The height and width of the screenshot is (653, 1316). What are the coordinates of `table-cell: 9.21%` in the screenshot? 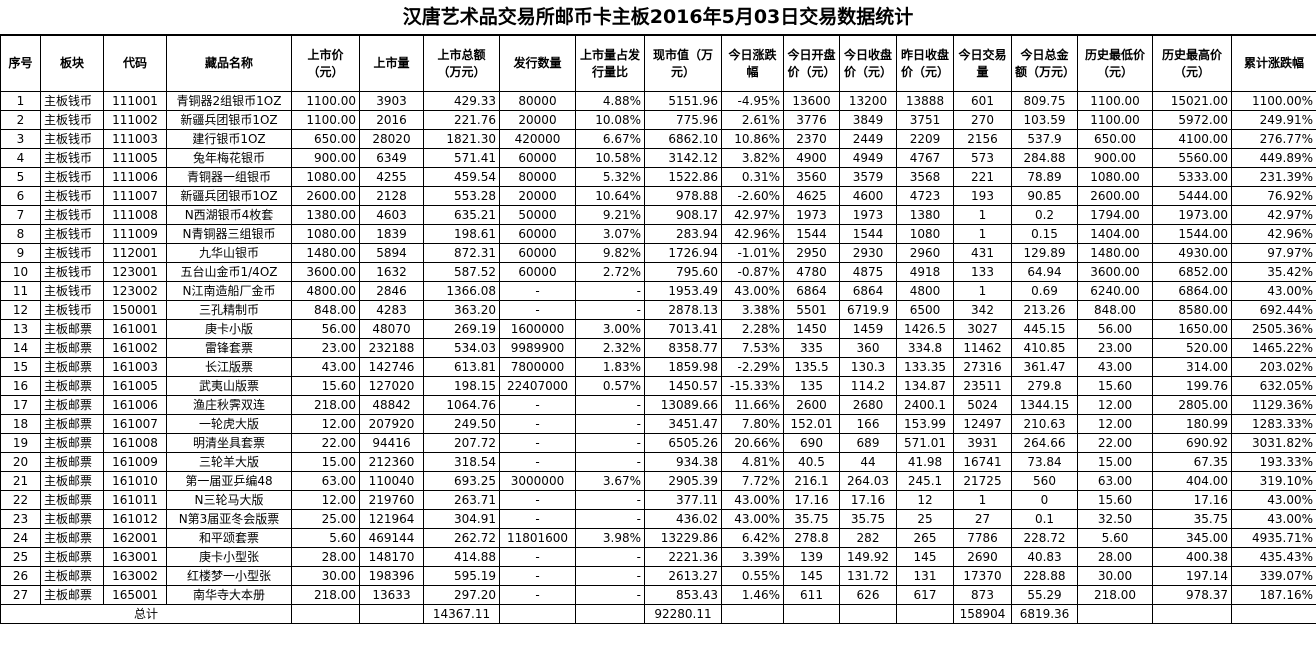 It's located at (610, 215).